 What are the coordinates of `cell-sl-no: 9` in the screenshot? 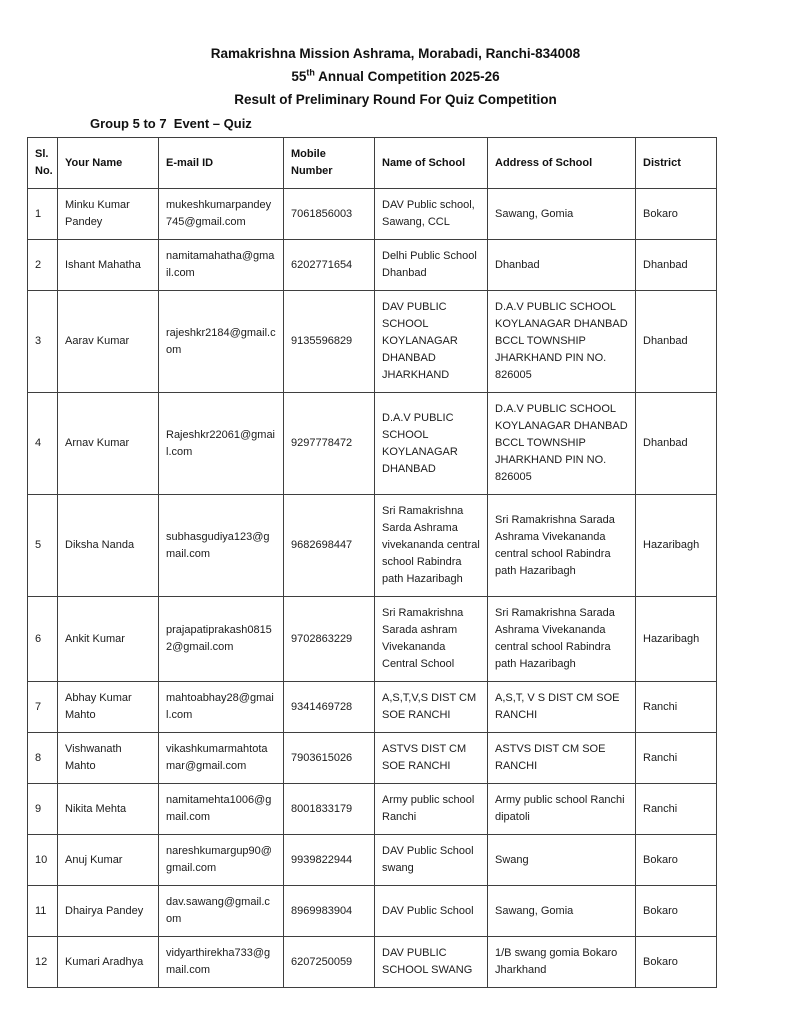 It's located at (42, 809).